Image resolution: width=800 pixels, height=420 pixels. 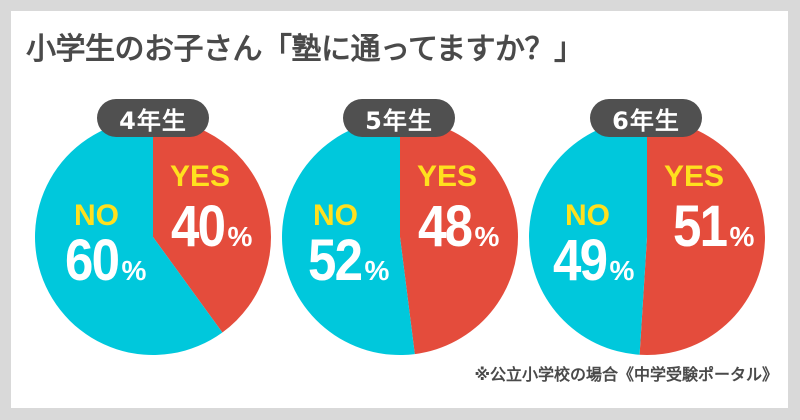 I want to click on no-percent: 52 %, so click(x=348, y=261).